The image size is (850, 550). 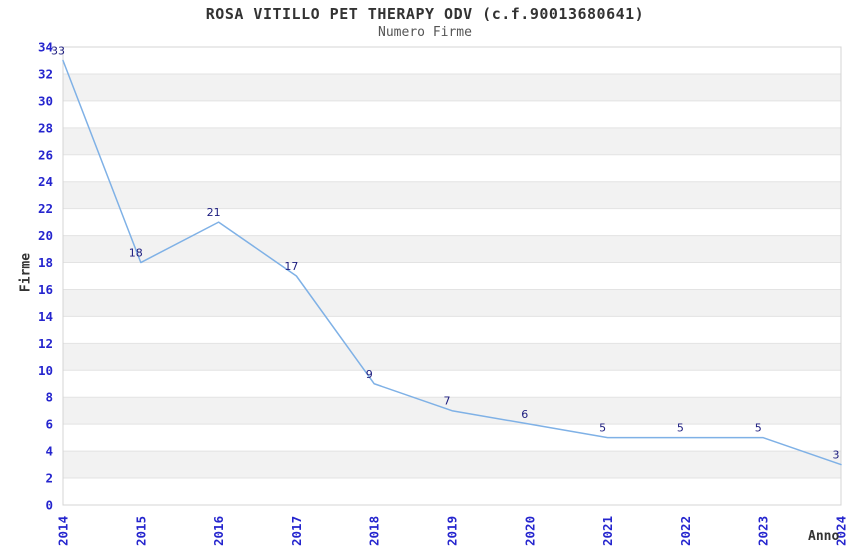 What do you see at coordinates (45, 370) in the screenshot?
I see `y-tick-label: 10` at bounding box center [45, 370].